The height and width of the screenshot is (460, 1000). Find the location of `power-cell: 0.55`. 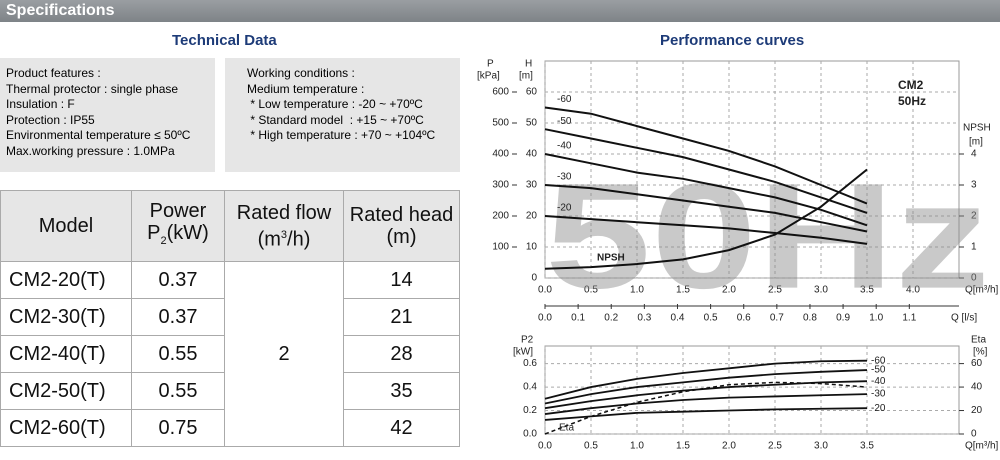

power-cell: 0.55 is located at coordinates (178, 354).